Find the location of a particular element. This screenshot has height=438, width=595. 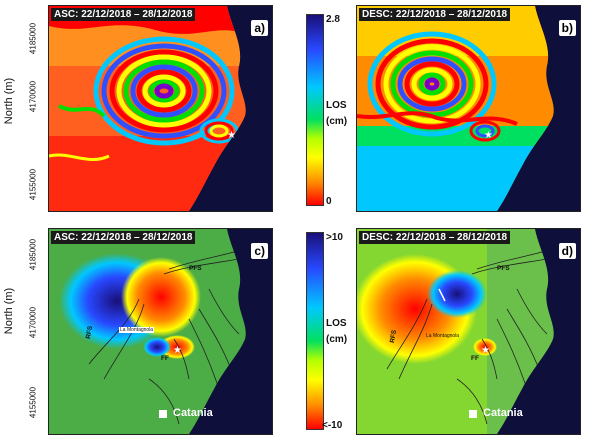

colorbar-bottom-label-2: (cm) is located at coordinates (337, 339).